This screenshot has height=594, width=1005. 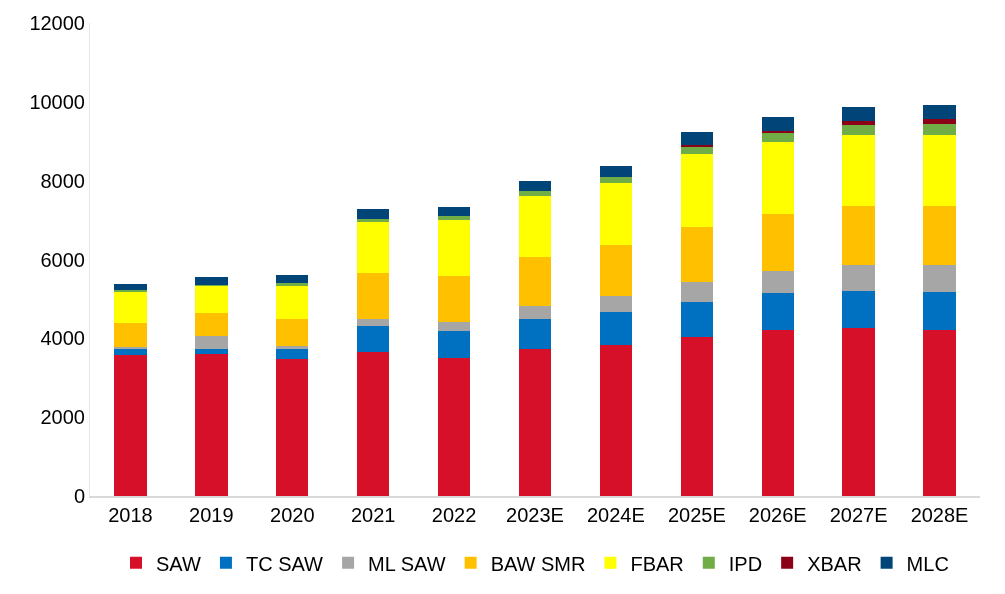 What do you see at coordinates (284, 563) in the screenshot?
I see `legend-label: TC SAW` at bounding box center [284, 563].